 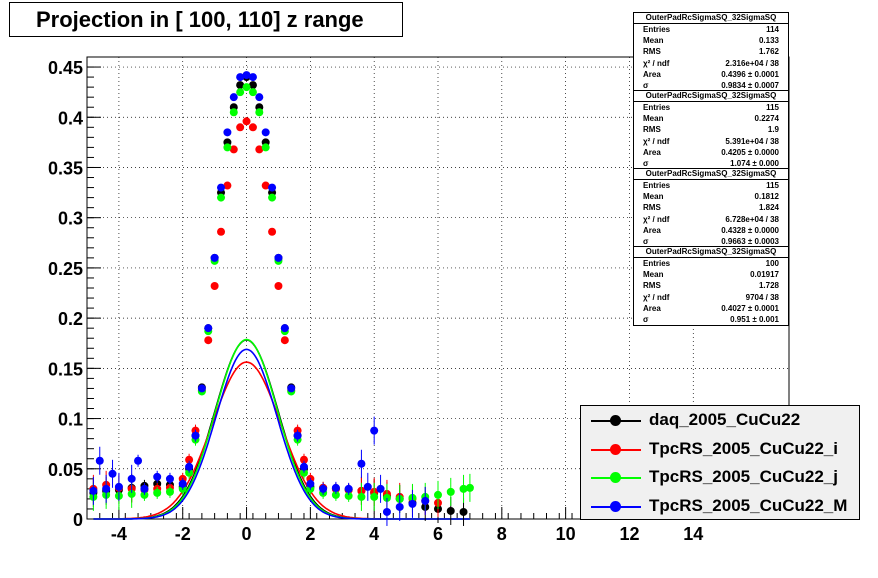 What do you see at coordinates (65, 269) in the screenshot?
I see `y-tick-label: 0.25` at bounding box center [65, 269].